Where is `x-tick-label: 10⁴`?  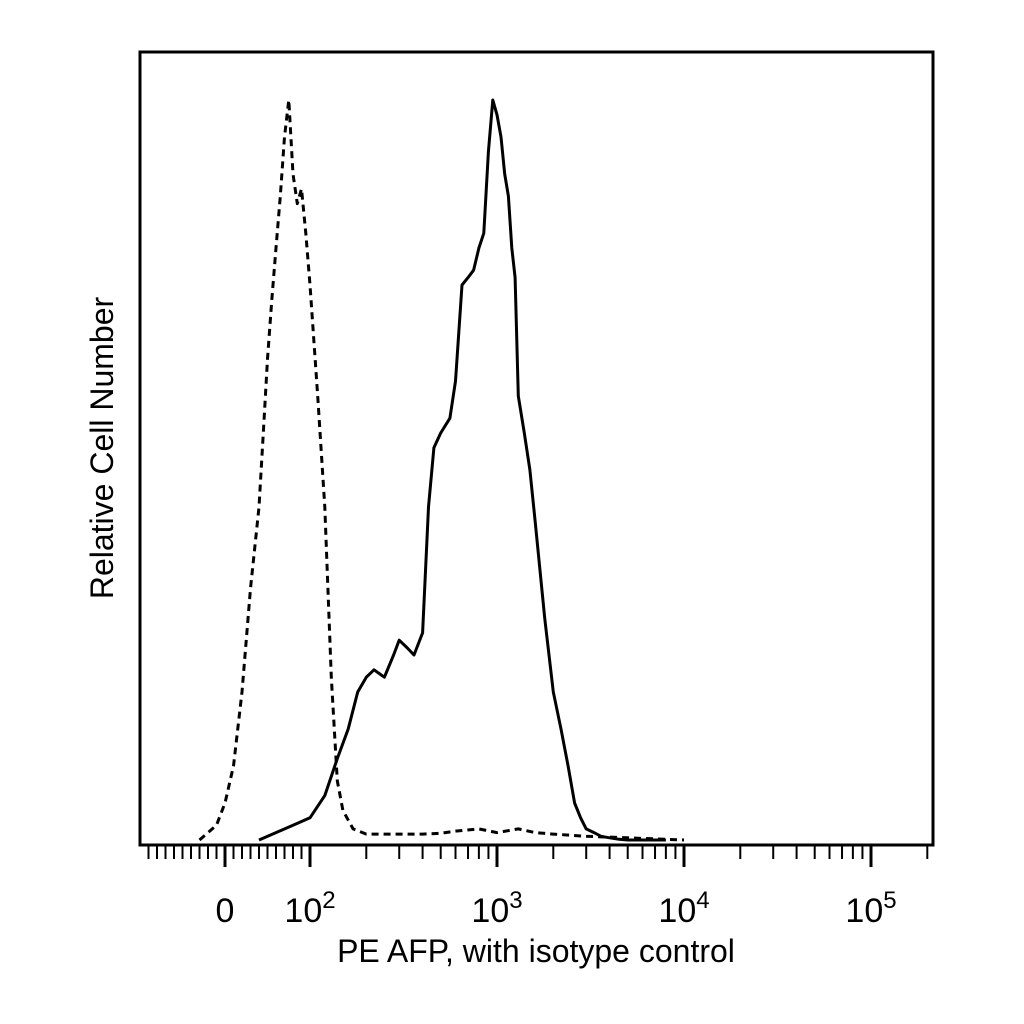
x-tick-label: 10⁴ is located at coordinates (683, 908).